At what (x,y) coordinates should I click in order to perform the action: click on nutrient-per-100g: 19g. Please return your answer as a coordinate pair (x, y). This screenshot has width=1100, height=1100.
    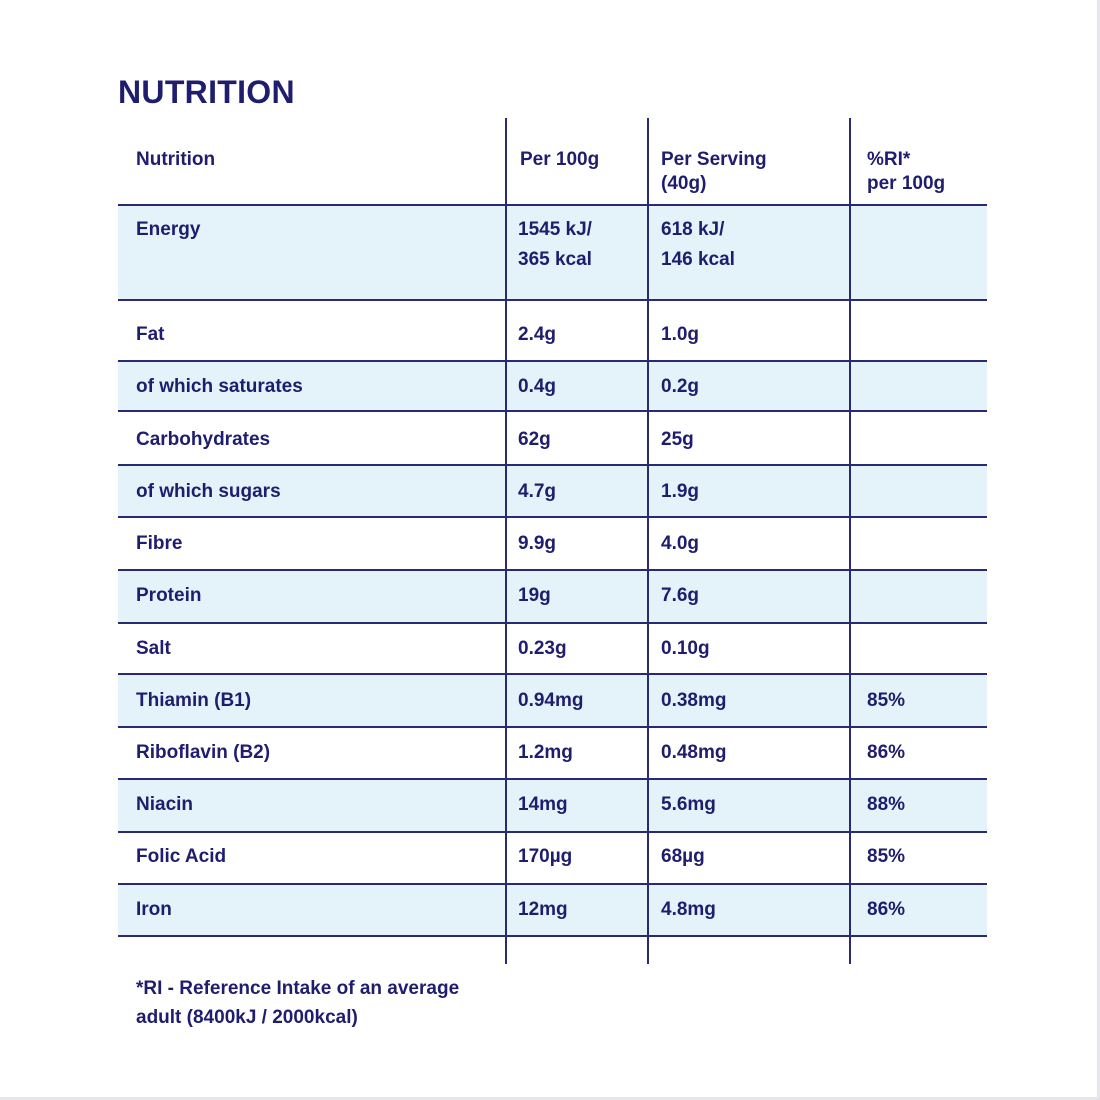
    Looking at the image, I should click on (534, 595).